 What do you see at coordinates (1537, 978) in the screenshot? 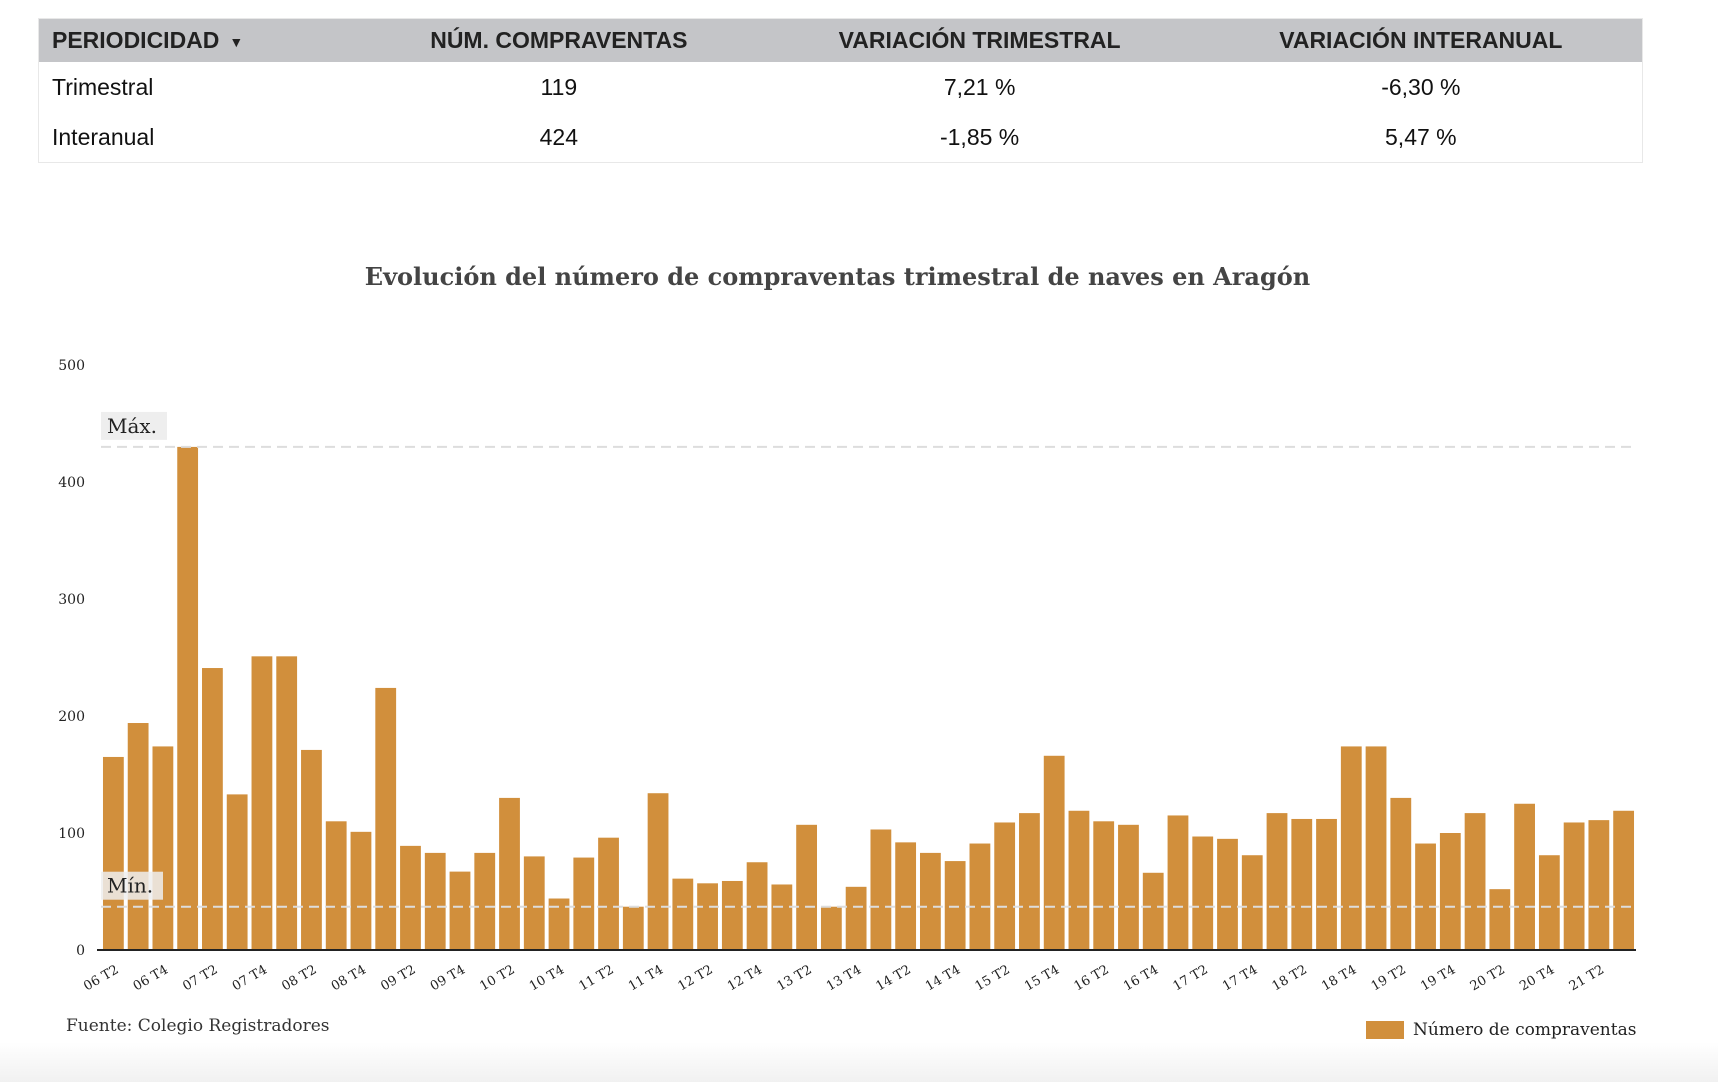
I see `x-tick-label: 20 T4` at bounding box center [1537, 978].